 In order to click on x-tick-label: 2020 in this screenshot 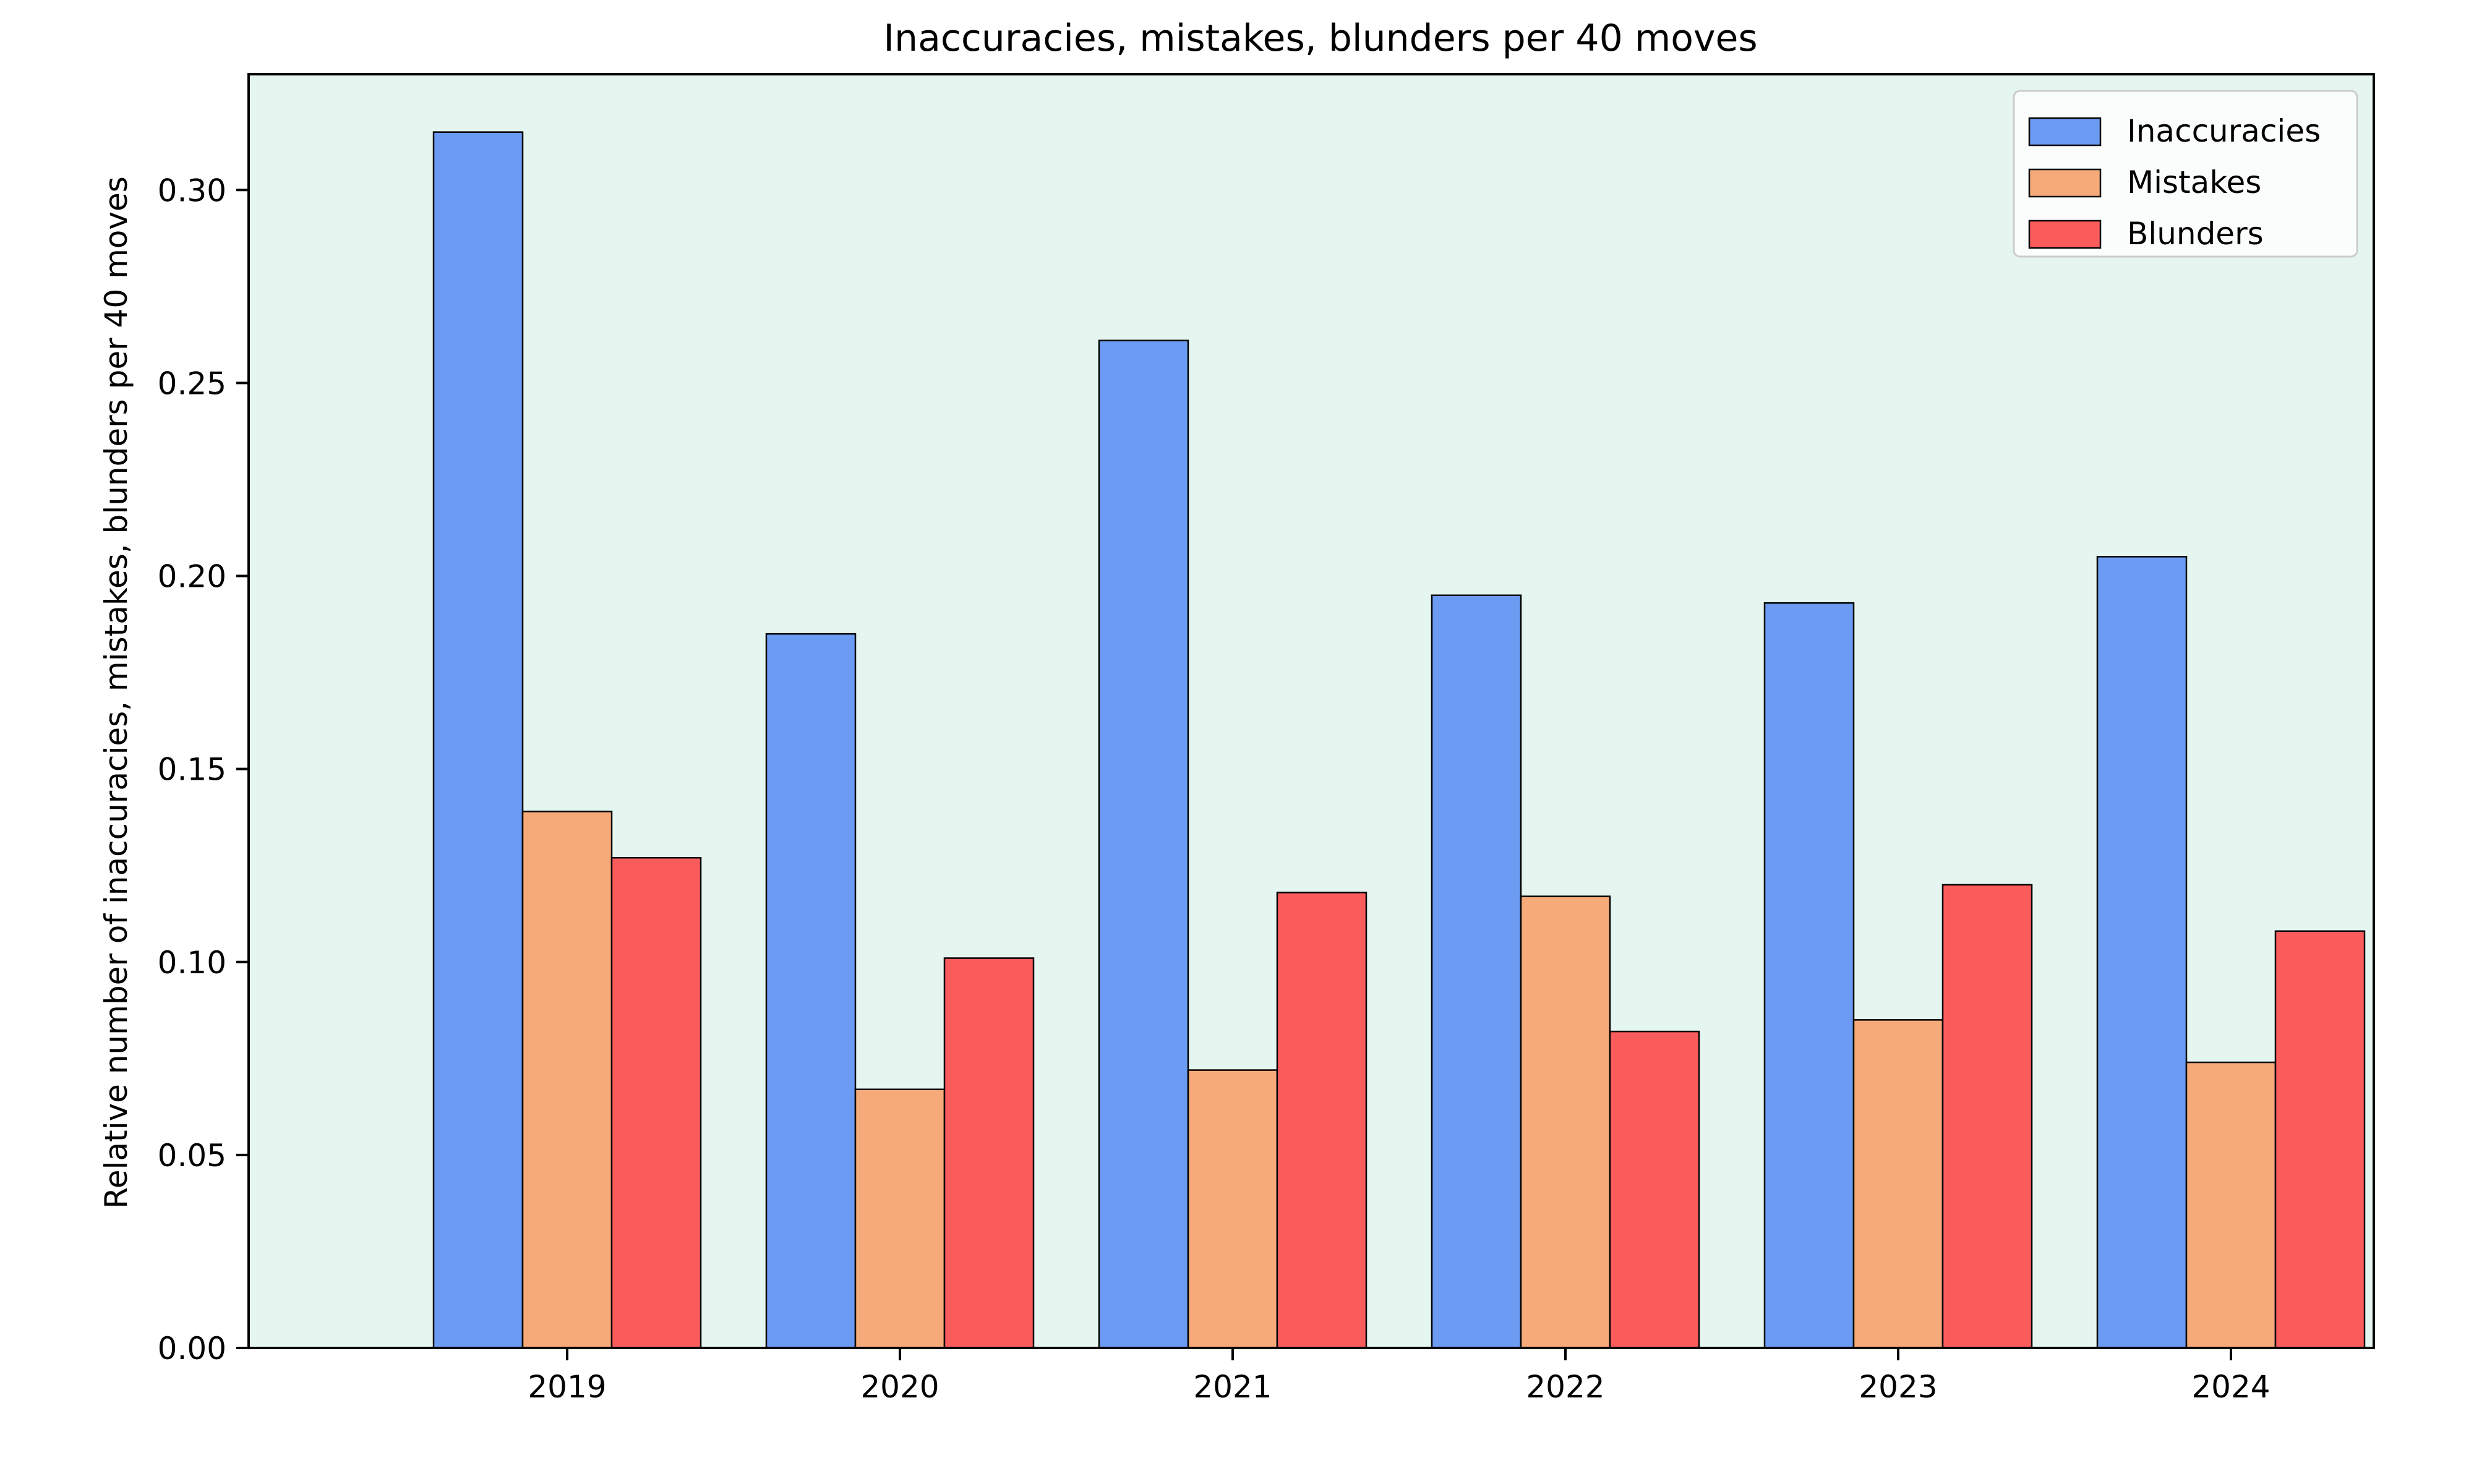, I will do `click(900, 1387)`.